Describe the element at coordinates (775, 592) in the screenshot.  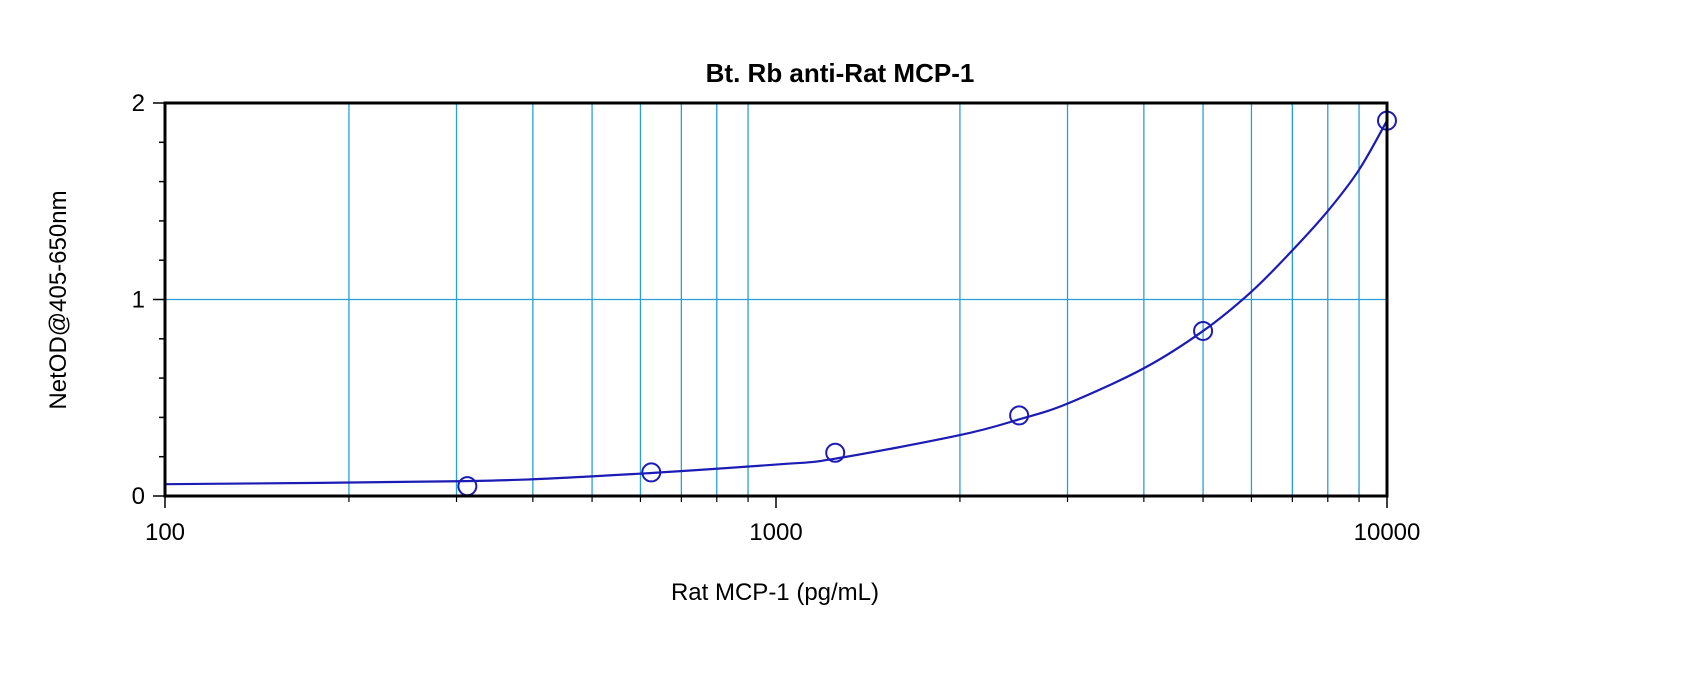
I see `x-axis-label: Rat MCP-1 (pg/mL)` at that location.